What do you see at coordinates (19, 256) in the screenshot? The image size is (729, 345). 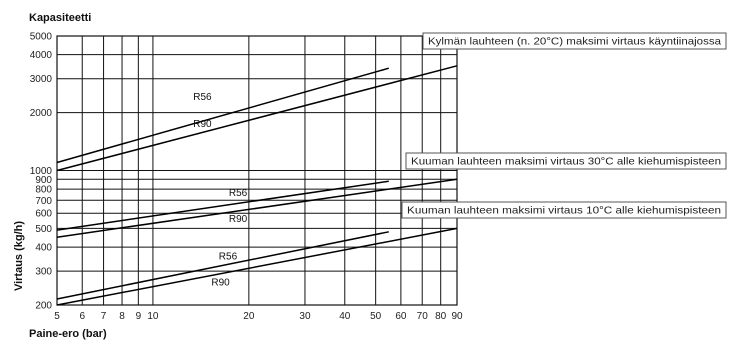 I see `y-axis-label: Virtaus (kg/h)` at bounding box center [19, 256].